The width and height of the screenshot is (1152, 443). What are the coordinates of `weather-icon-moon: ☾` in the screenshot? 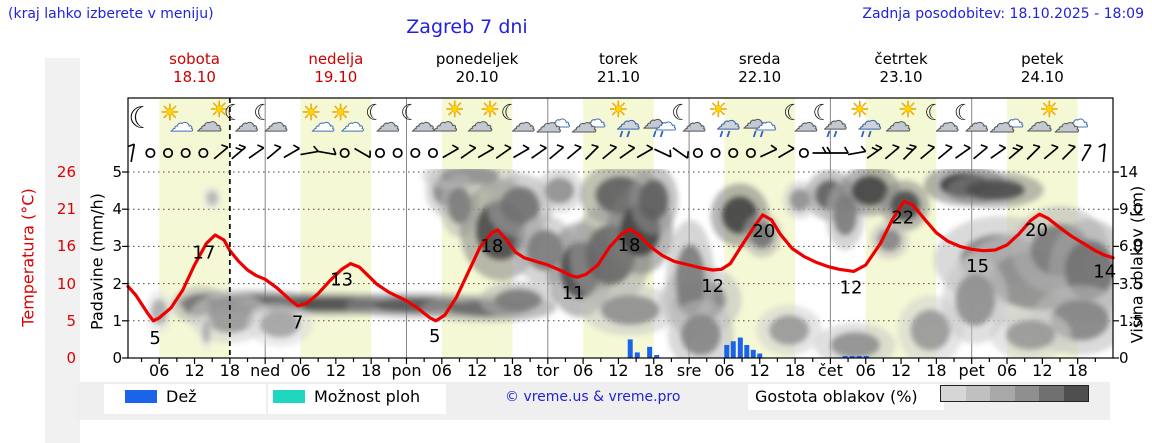 It's located at (141, 118).